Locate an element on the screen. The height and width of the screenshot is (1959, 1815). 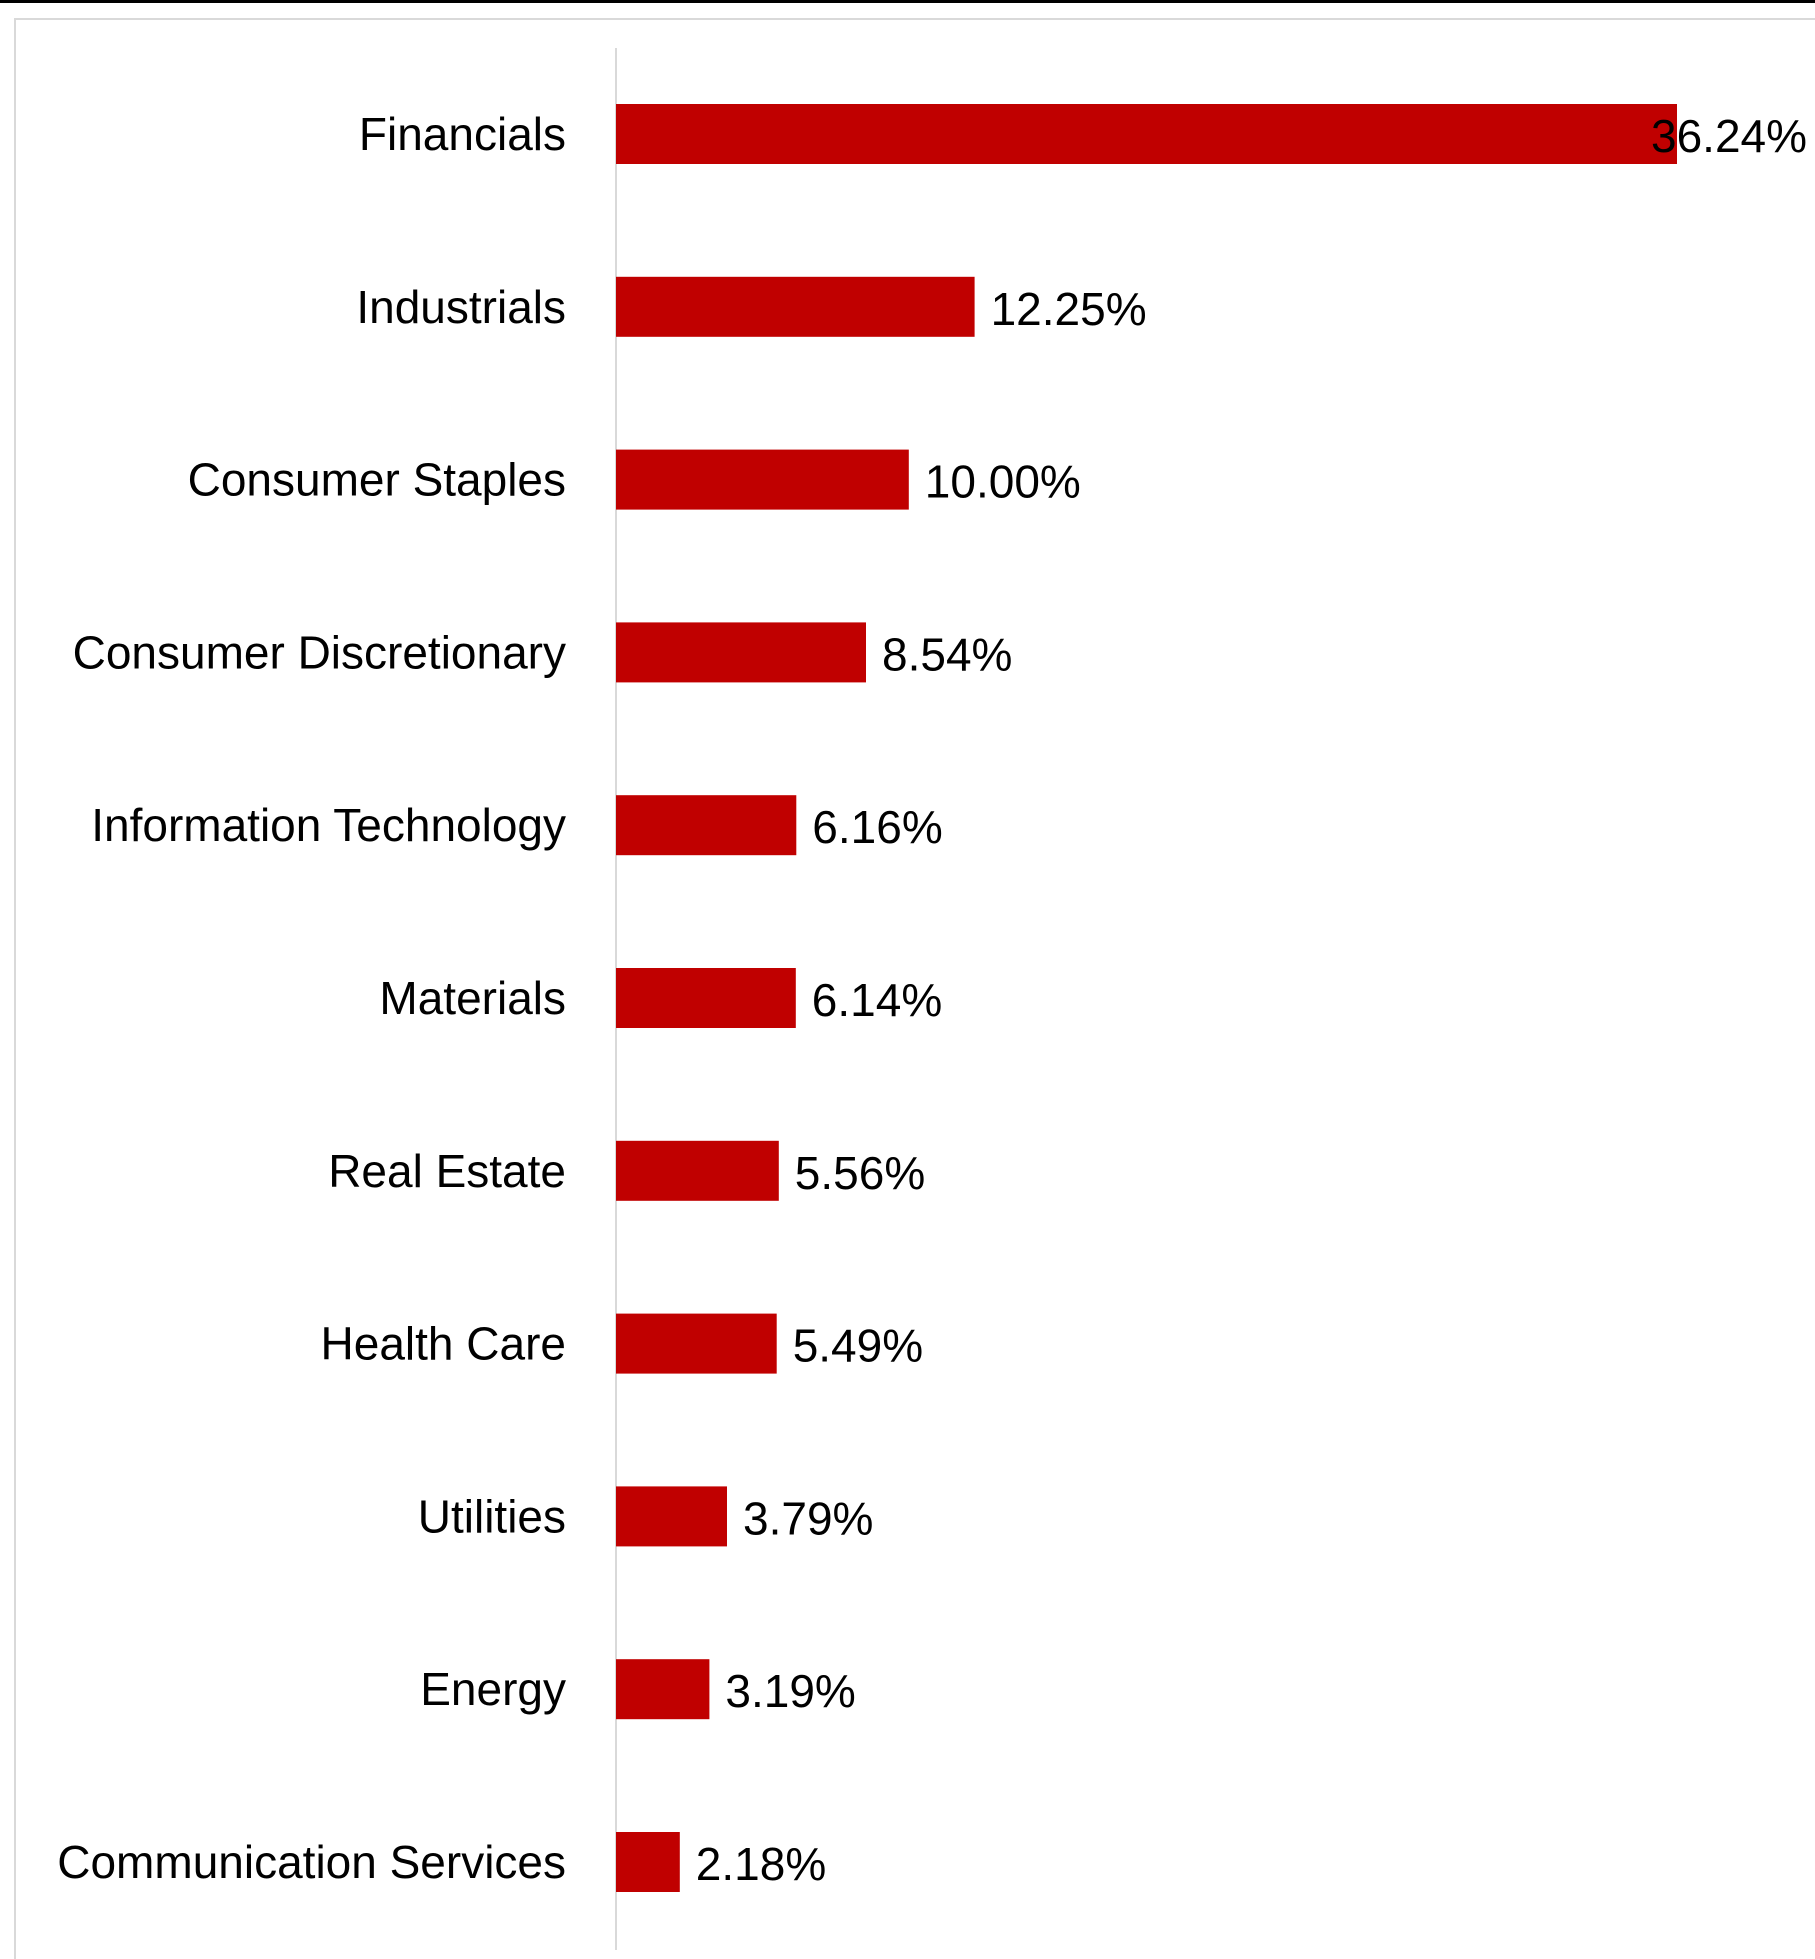
bar-health-care is located at coordinates (696, 1343).